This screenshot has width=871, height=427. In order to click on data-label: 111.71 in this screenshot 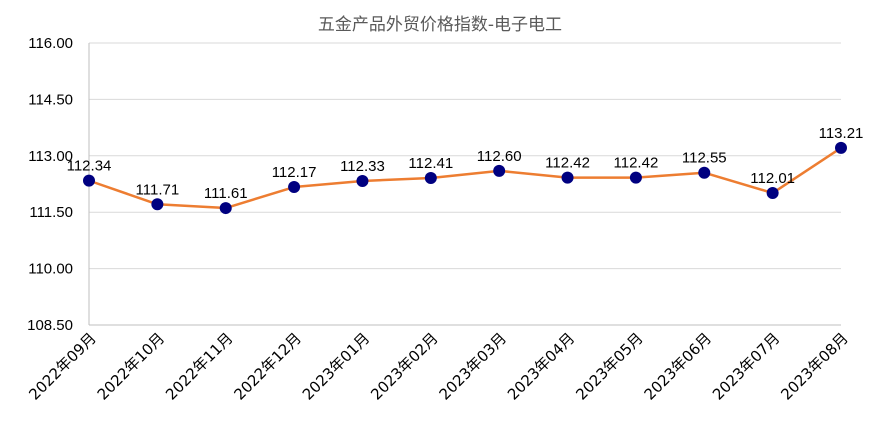, I will do `click(158, 189)`.